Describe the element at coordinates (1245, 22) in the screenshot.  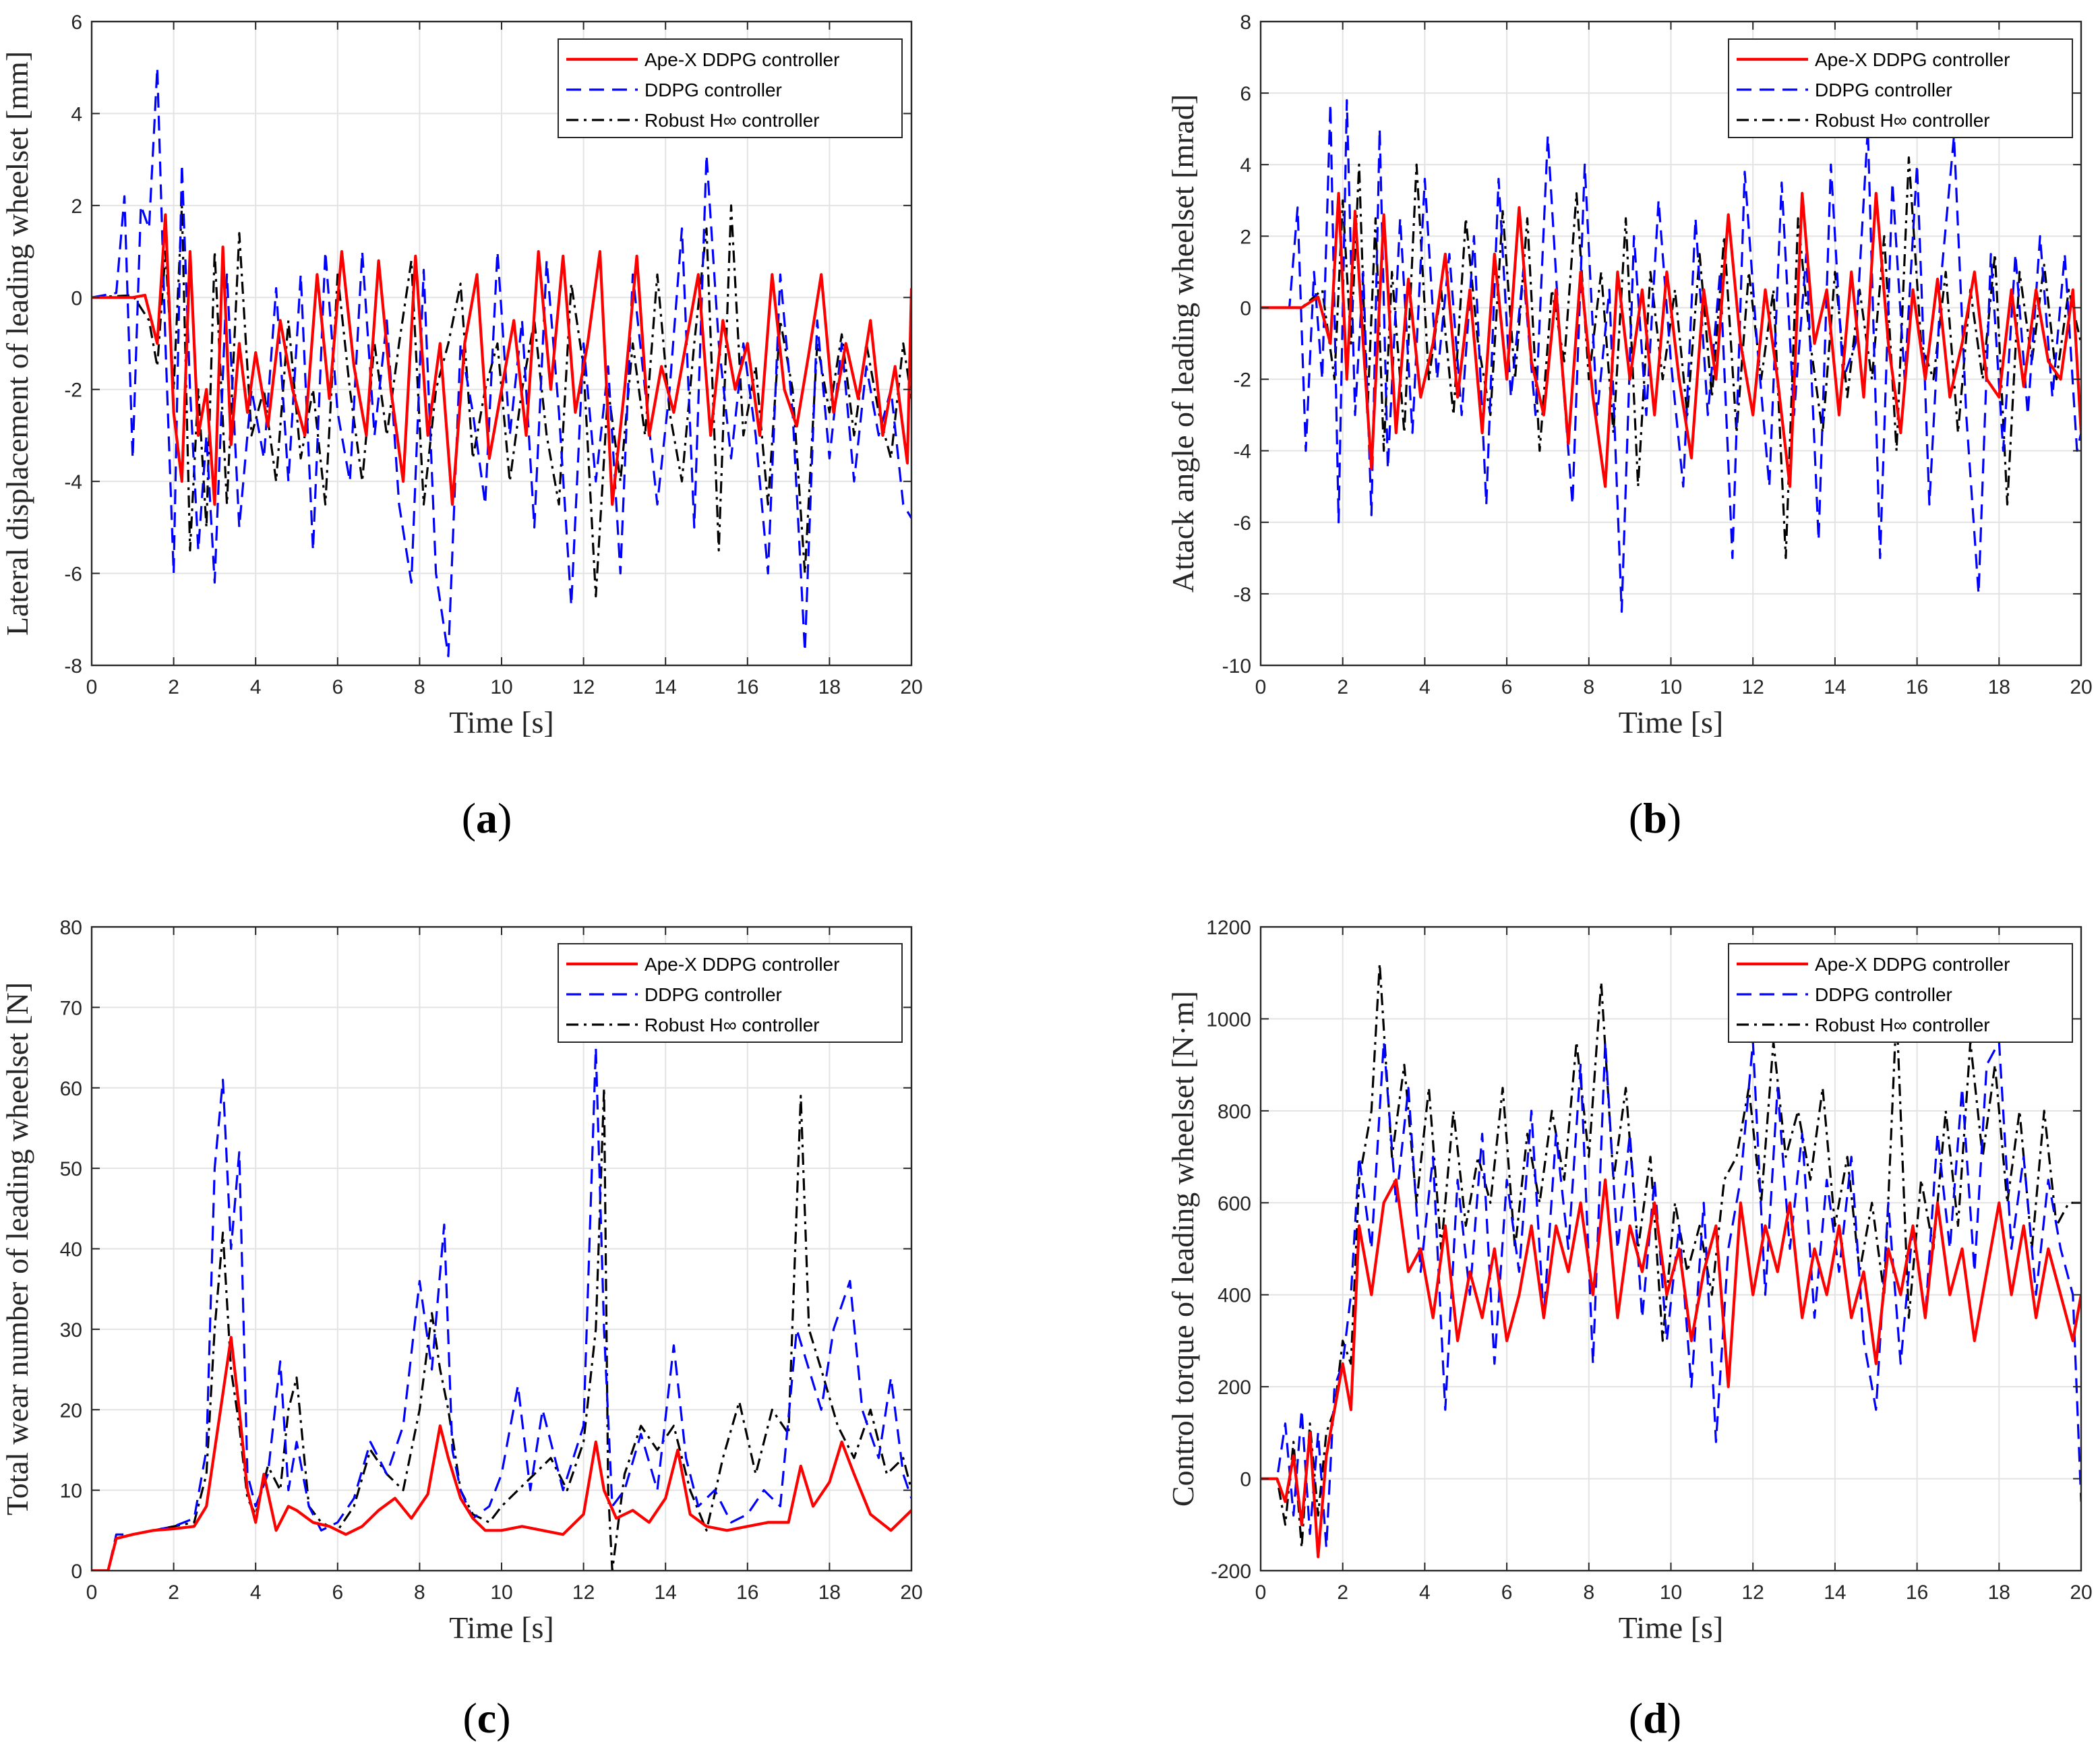
I see `y-tick-label: 8` at that location.